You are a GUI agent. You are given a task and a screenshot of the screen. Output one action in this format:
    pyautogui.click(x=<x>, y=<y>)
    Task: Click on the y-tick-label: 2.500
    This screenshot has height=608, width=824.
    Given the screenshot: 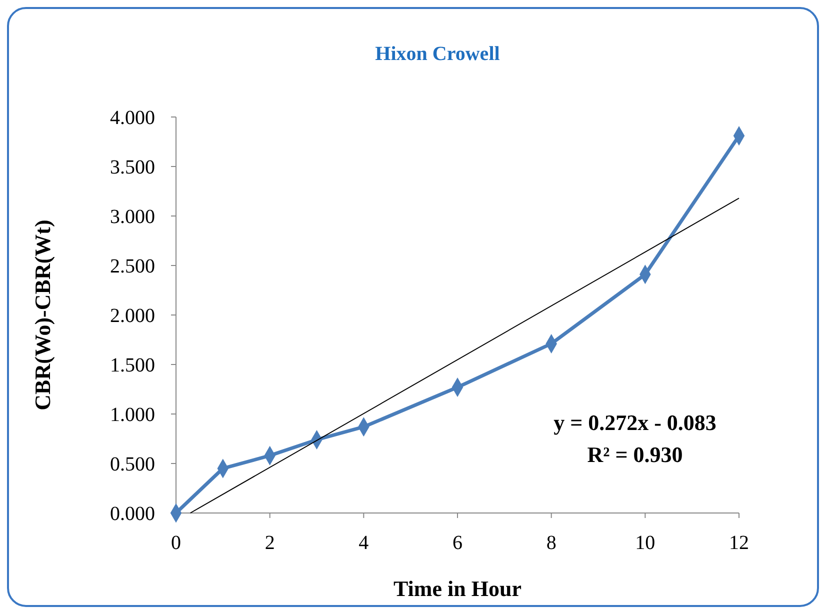 What is the action you would take?
    pyautogui.click(x=132, y=267)
    